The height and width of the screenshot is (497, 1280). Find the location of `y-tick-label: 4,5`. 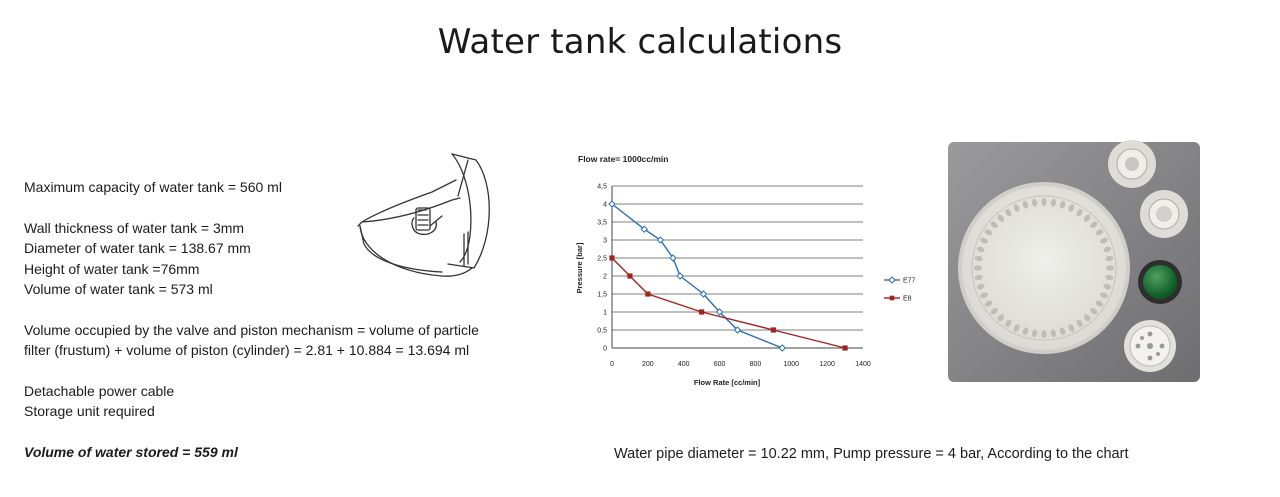

y-tick-label: 4,5 is located at coordinates (602, 187).